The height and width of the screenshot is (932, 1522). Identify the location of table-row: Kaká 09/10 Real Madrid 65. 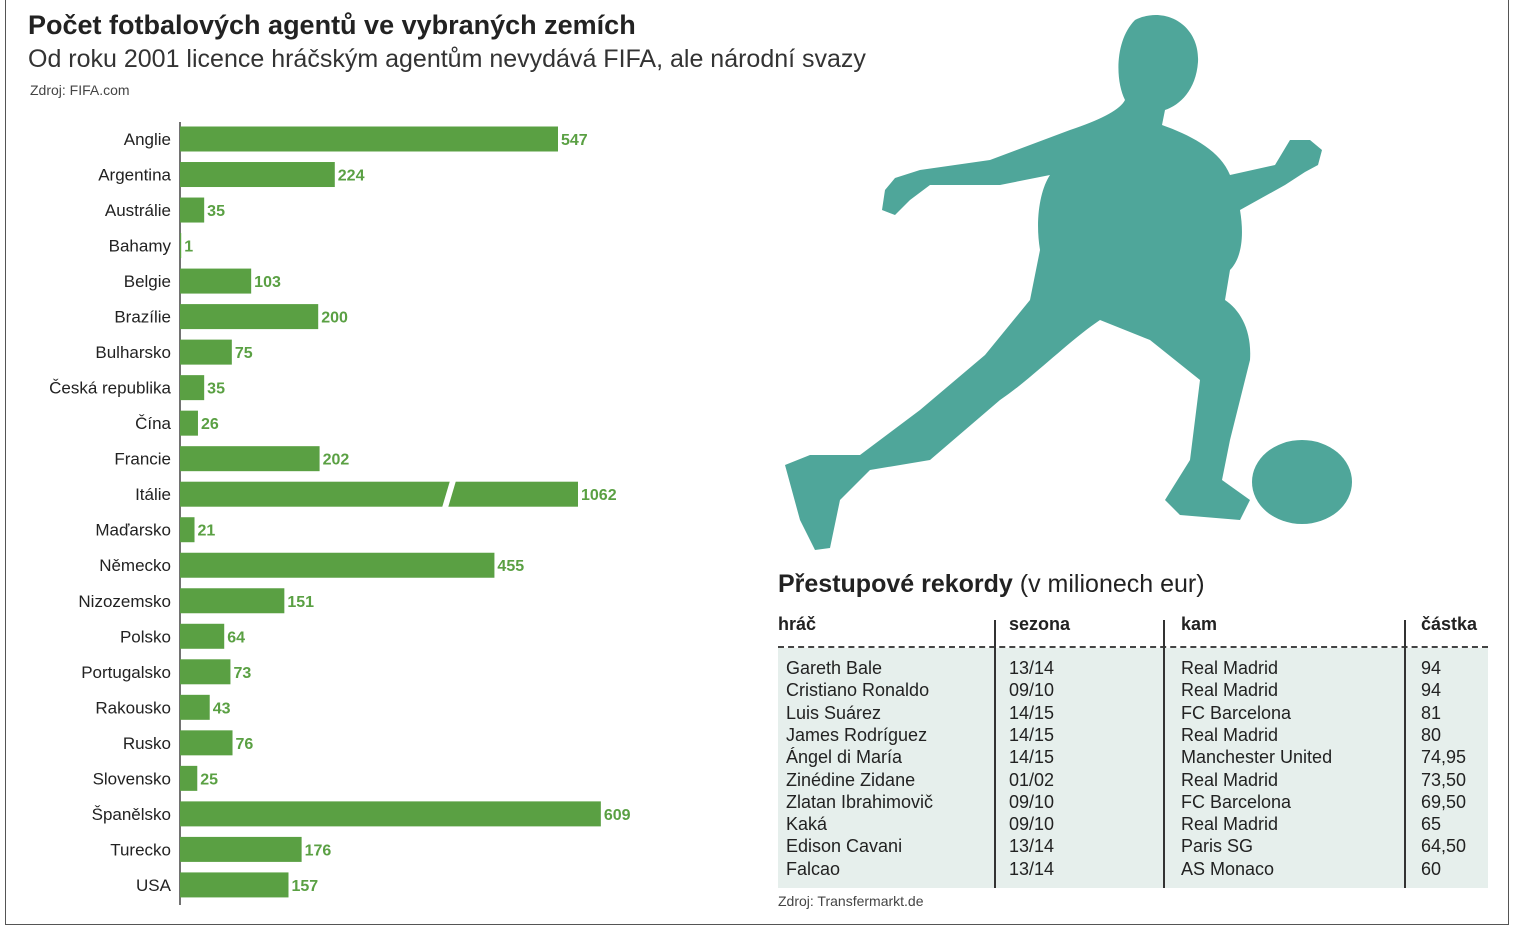
(1133, 825).